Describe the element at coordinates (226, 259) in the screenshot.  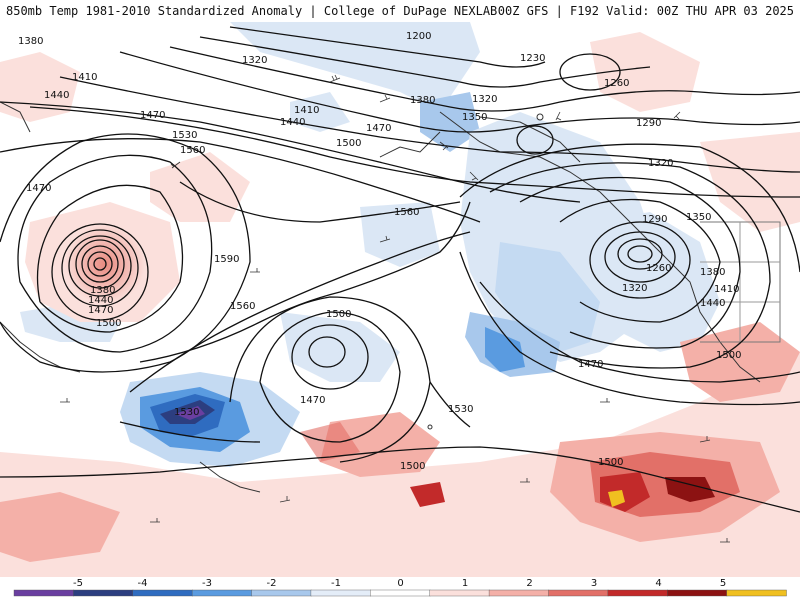
I see `label-1590: 1590` at that location.